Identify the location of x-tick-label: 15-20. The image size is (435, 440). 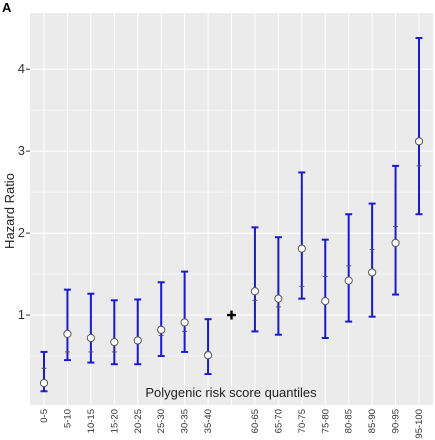
(114, 421).